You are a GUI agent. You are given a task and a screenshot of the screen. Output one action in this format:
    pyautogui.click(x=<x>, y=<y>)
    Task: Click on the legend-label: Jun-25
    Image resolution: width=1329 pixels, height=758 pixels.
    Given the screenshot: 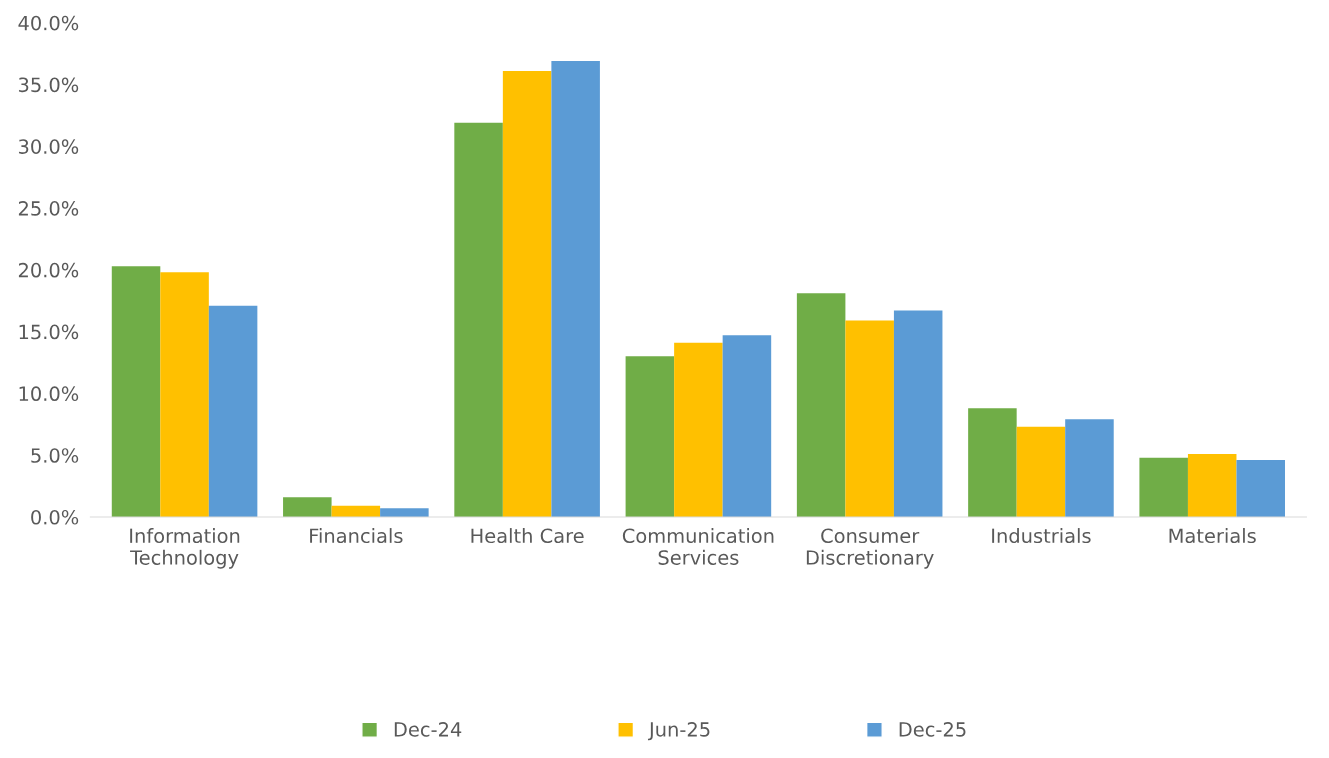 What is the action you would take?
    pyautogui.click(x=678, y=731)
    